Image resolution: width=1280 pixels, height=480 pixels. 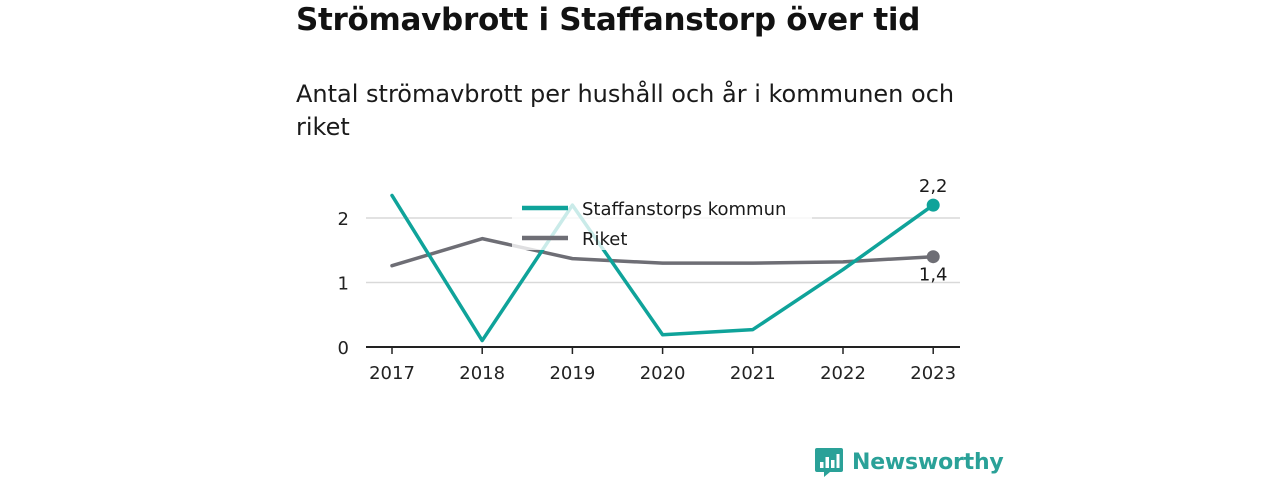 What do you see at coordinates (343, 348) in the screenshot?
I see `y-tick-label: 0` at bounding box center [343, 348].